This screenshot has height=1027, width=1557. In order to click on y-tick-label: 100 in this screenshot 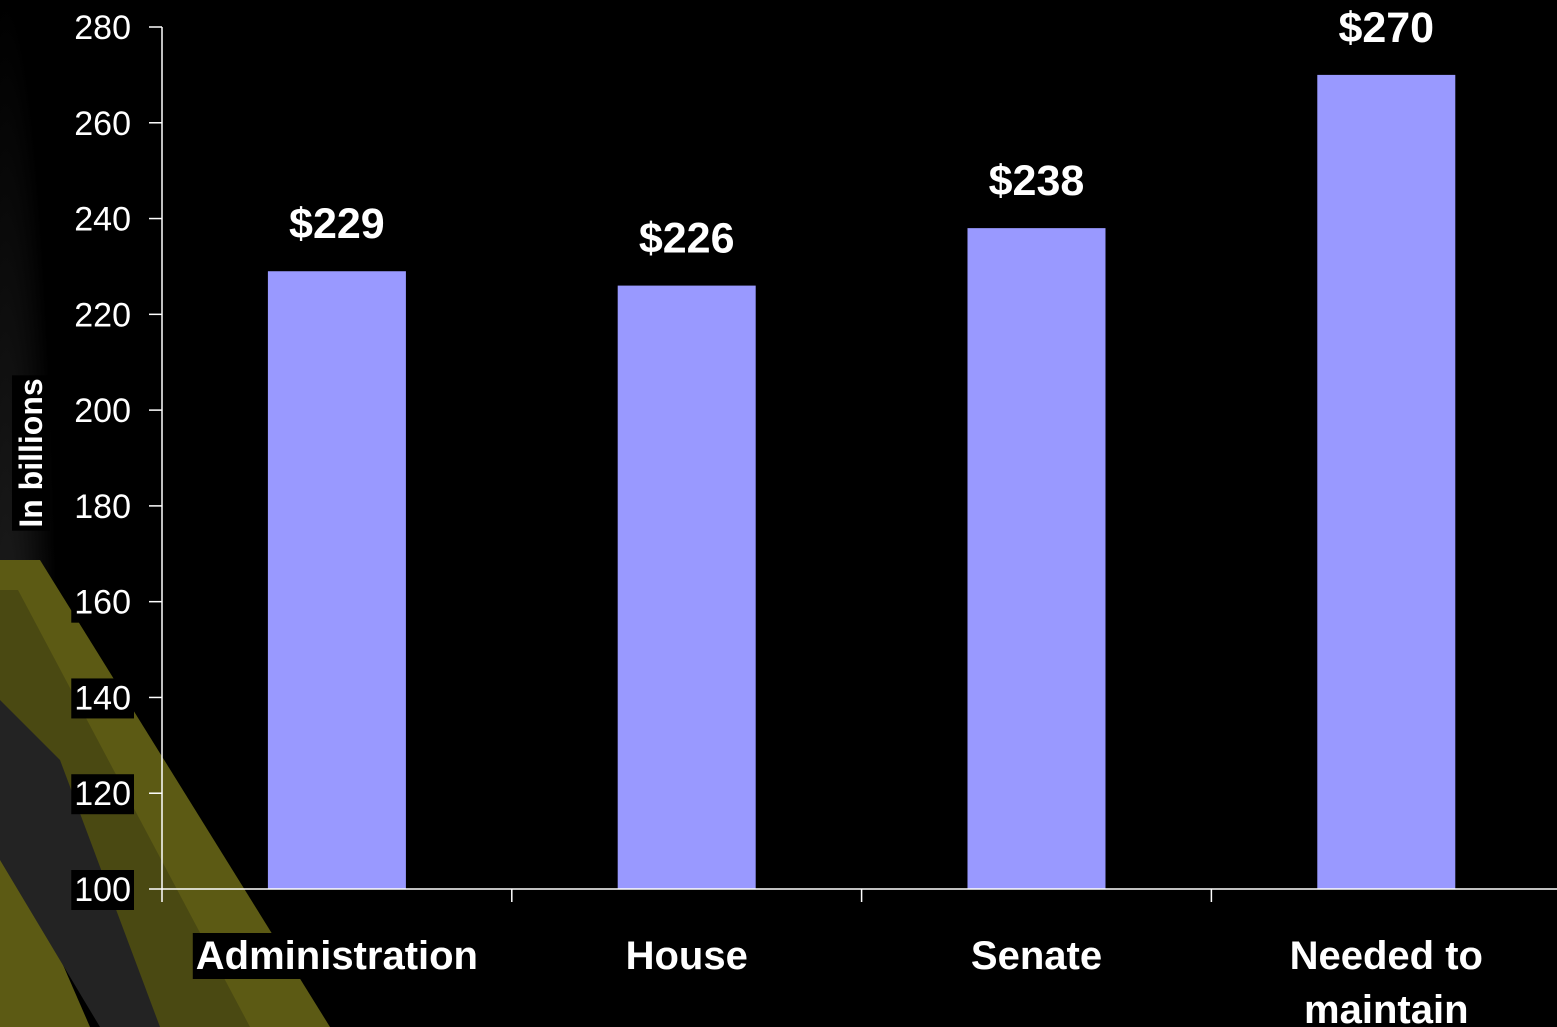, I will do `click(102, 890)`.